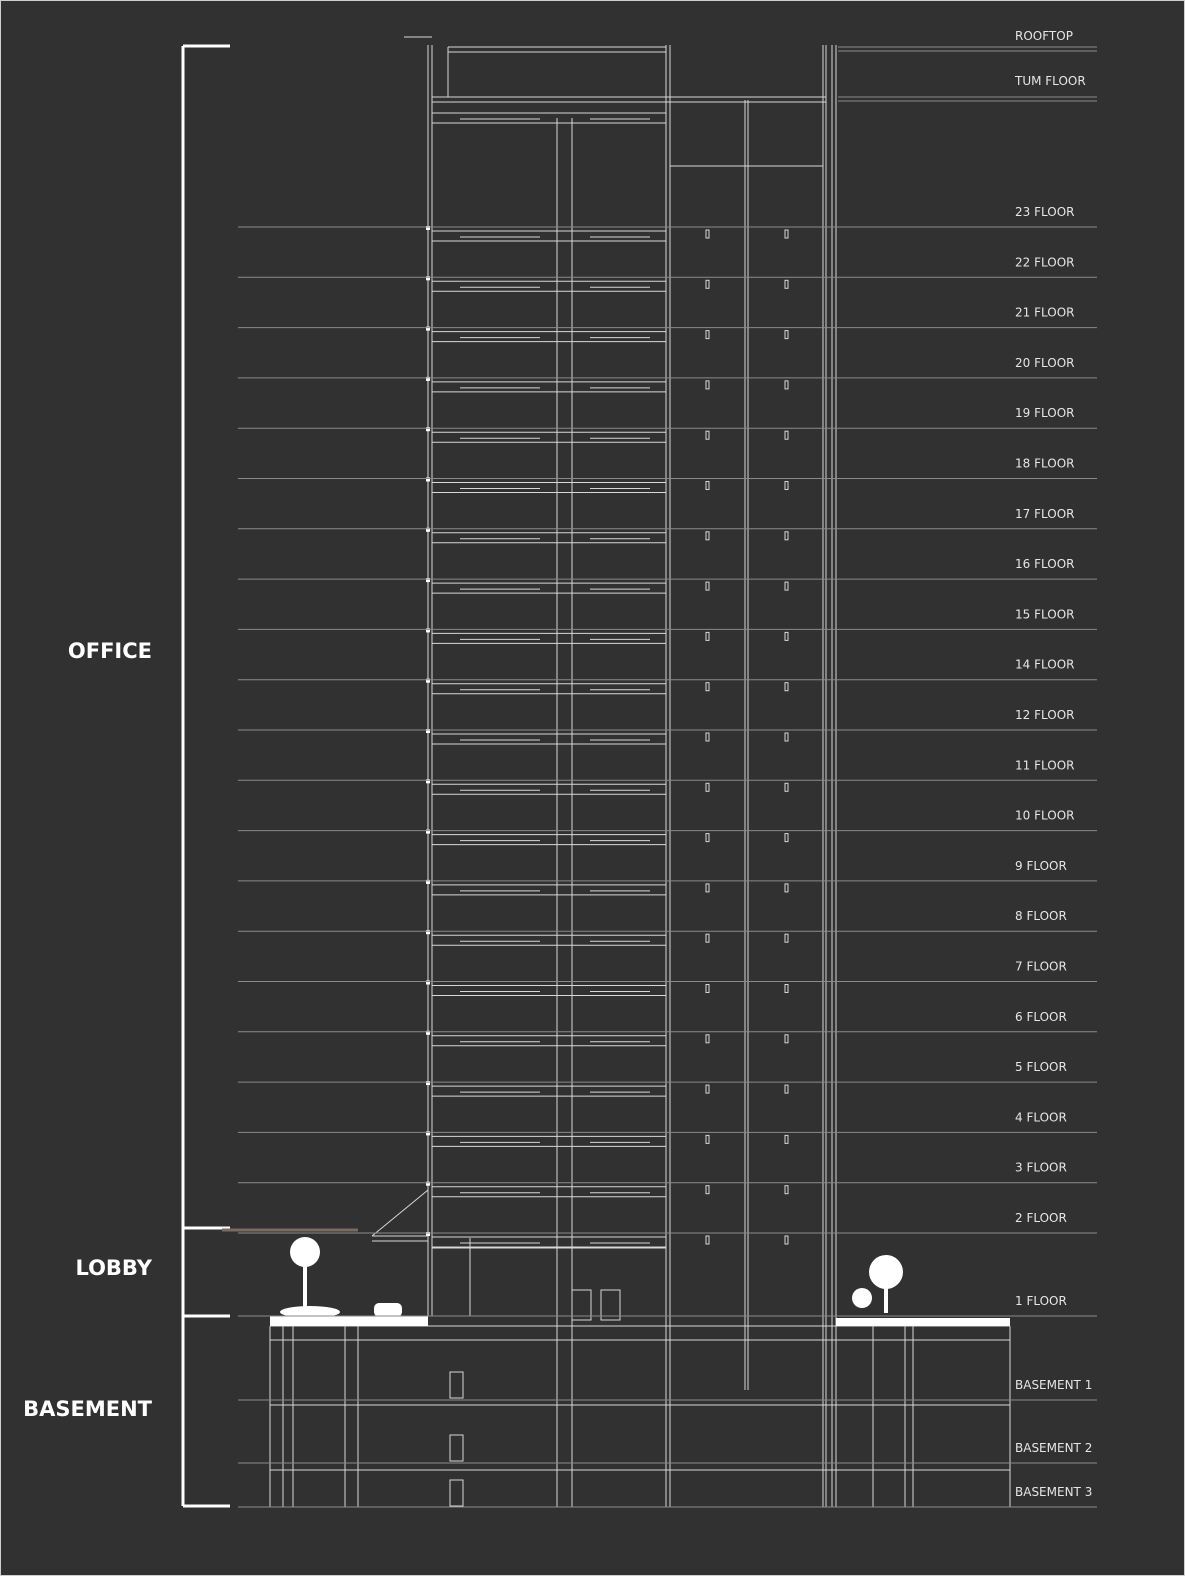 The image size is (1185, 1576). What do you see at coordinates (1041, 1067) in the screenshot?
I see `level-label: 5 FLOOR` at bounding box center [1041, 1067].